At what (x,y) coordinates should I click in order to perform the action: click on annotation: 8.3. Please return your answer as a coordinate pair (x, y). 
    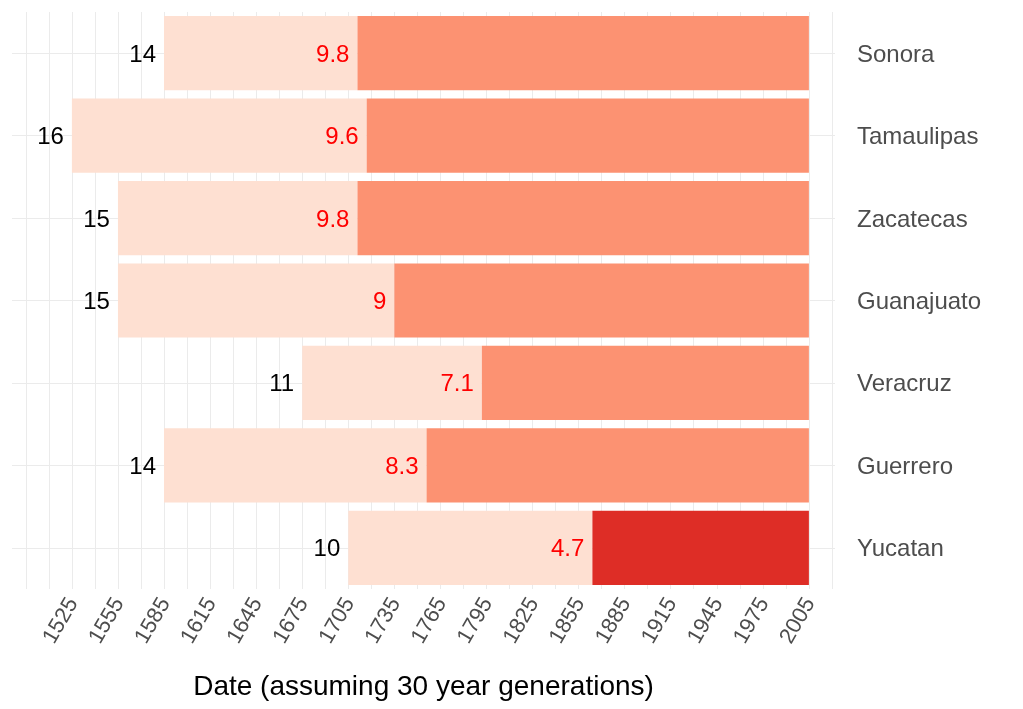
    Looking at the image, I should click on (402, 465).